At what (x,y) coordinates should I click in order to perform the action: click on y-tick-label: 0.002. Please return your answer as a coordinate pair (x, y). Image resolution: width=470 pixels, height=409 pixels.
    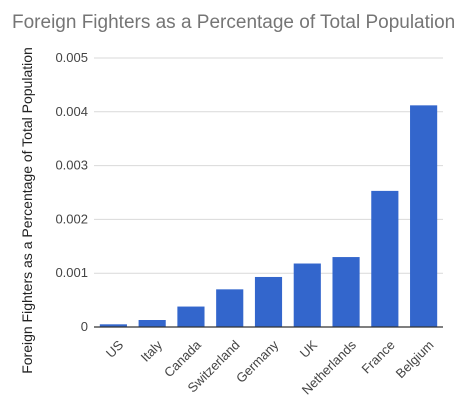
    Looking at the image, I should click on (71, 218).